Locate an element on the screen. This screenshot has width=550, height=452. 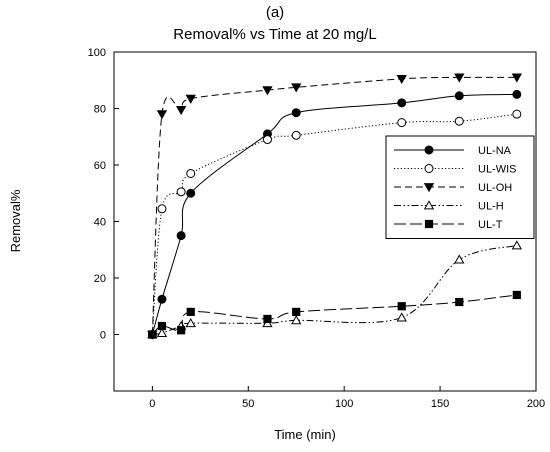
series-ul-h is located at coordinates (334, 289).